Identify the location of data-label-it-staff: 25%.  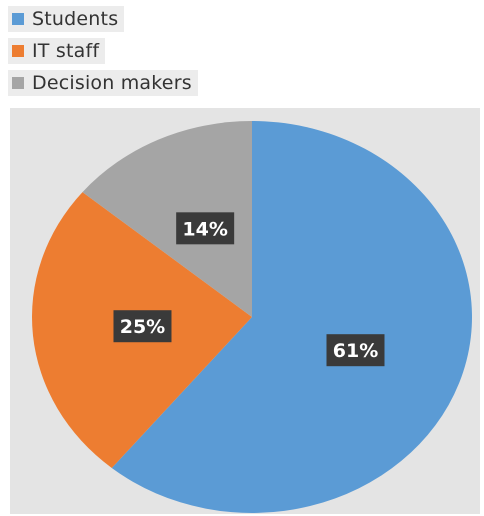
(142, 327).